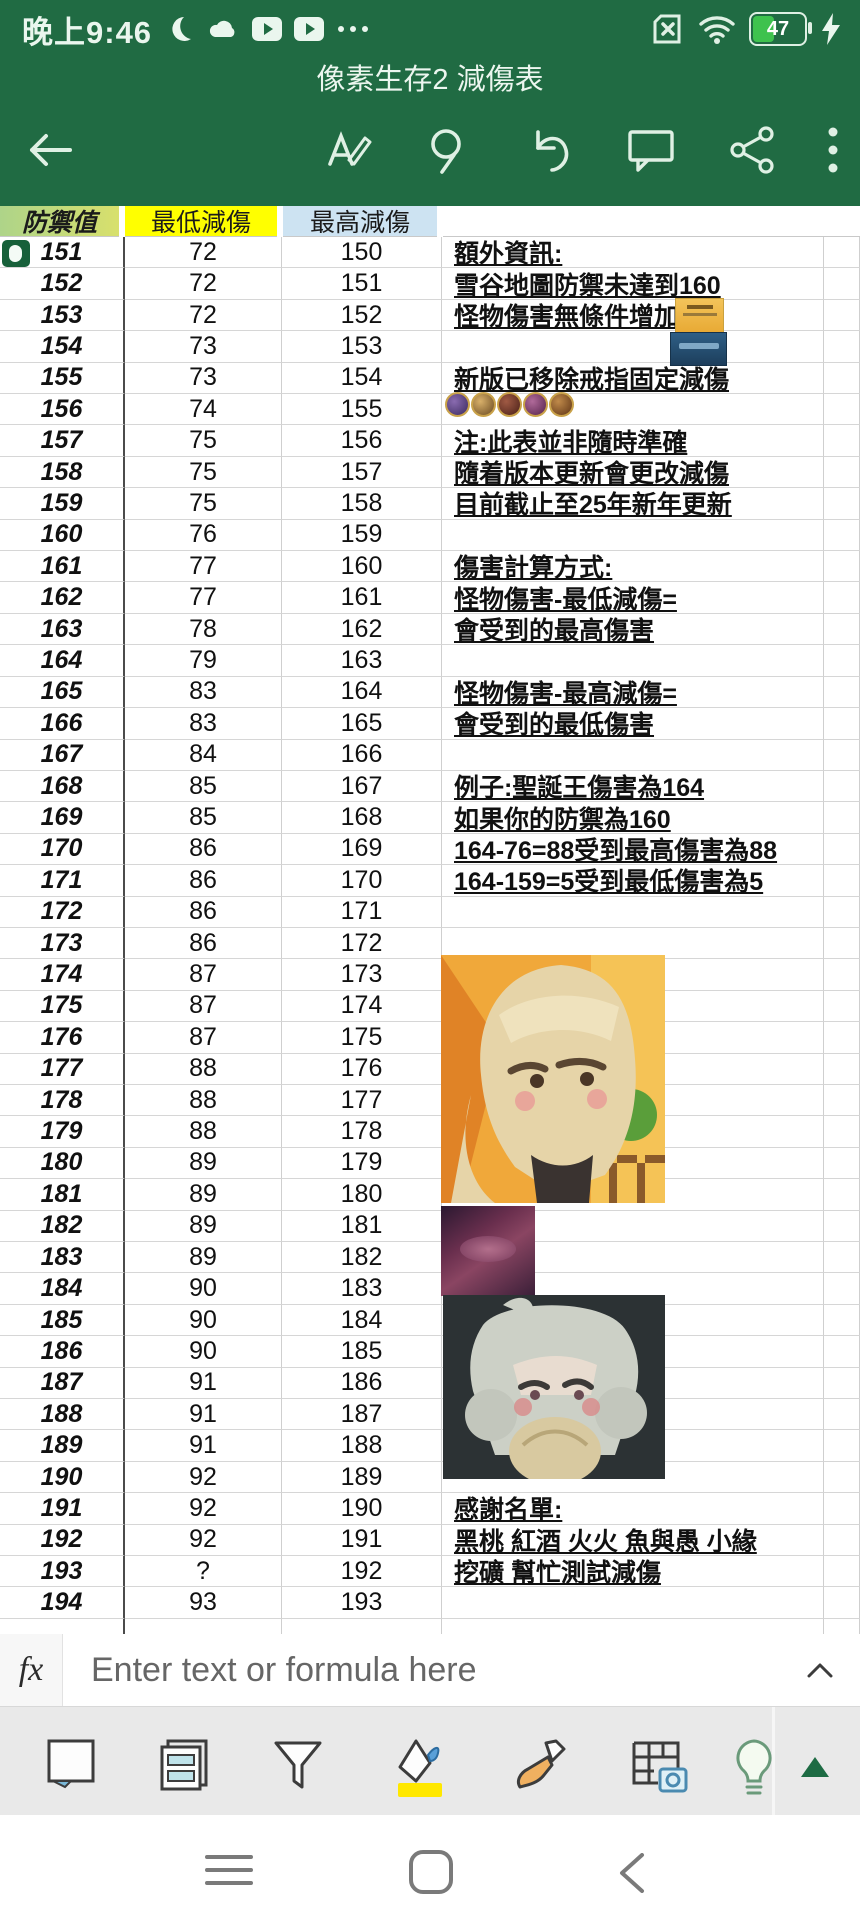 This screenshot has width=860, height=1920. I want to click on cell-defense: 156, so click(62, 410).